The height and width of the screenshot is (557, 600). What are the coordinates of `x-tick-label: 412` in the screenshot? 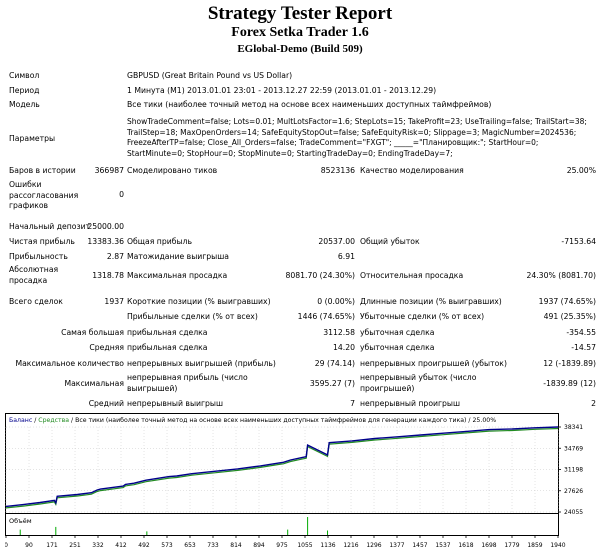 It's located at (121, 545).